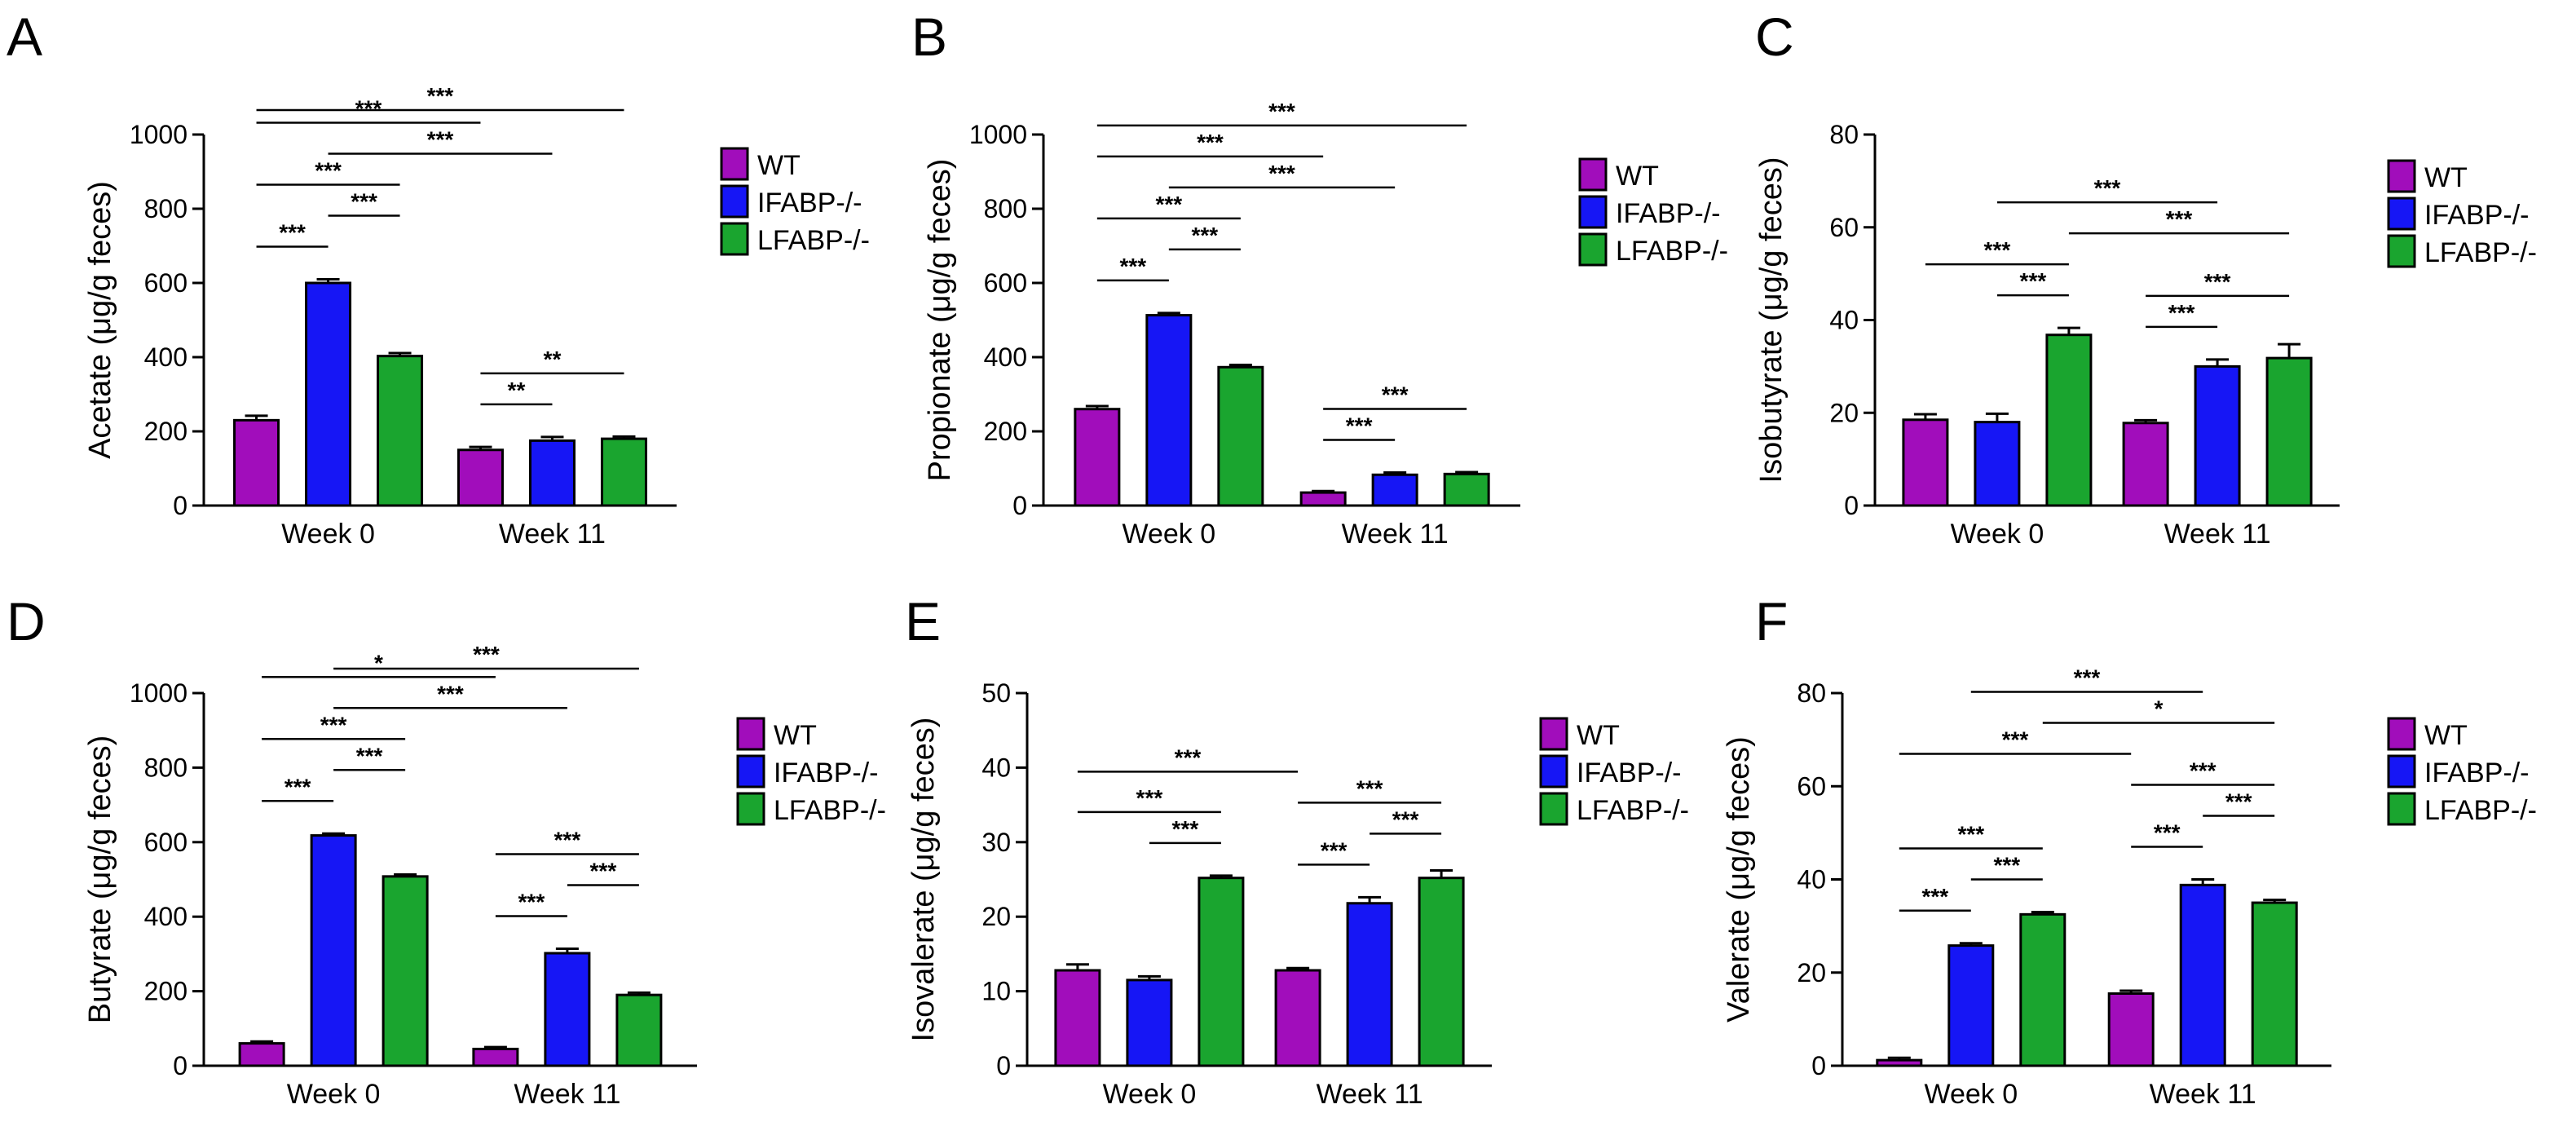 Image resolution: width=2576 pixels, height=1122 pixels. What do you see at coordinates (1771, 320) in the screenshot?
I see `y-axis-label: Isobutyrate (μg/g feces)` at bounding box center [1771, 320].